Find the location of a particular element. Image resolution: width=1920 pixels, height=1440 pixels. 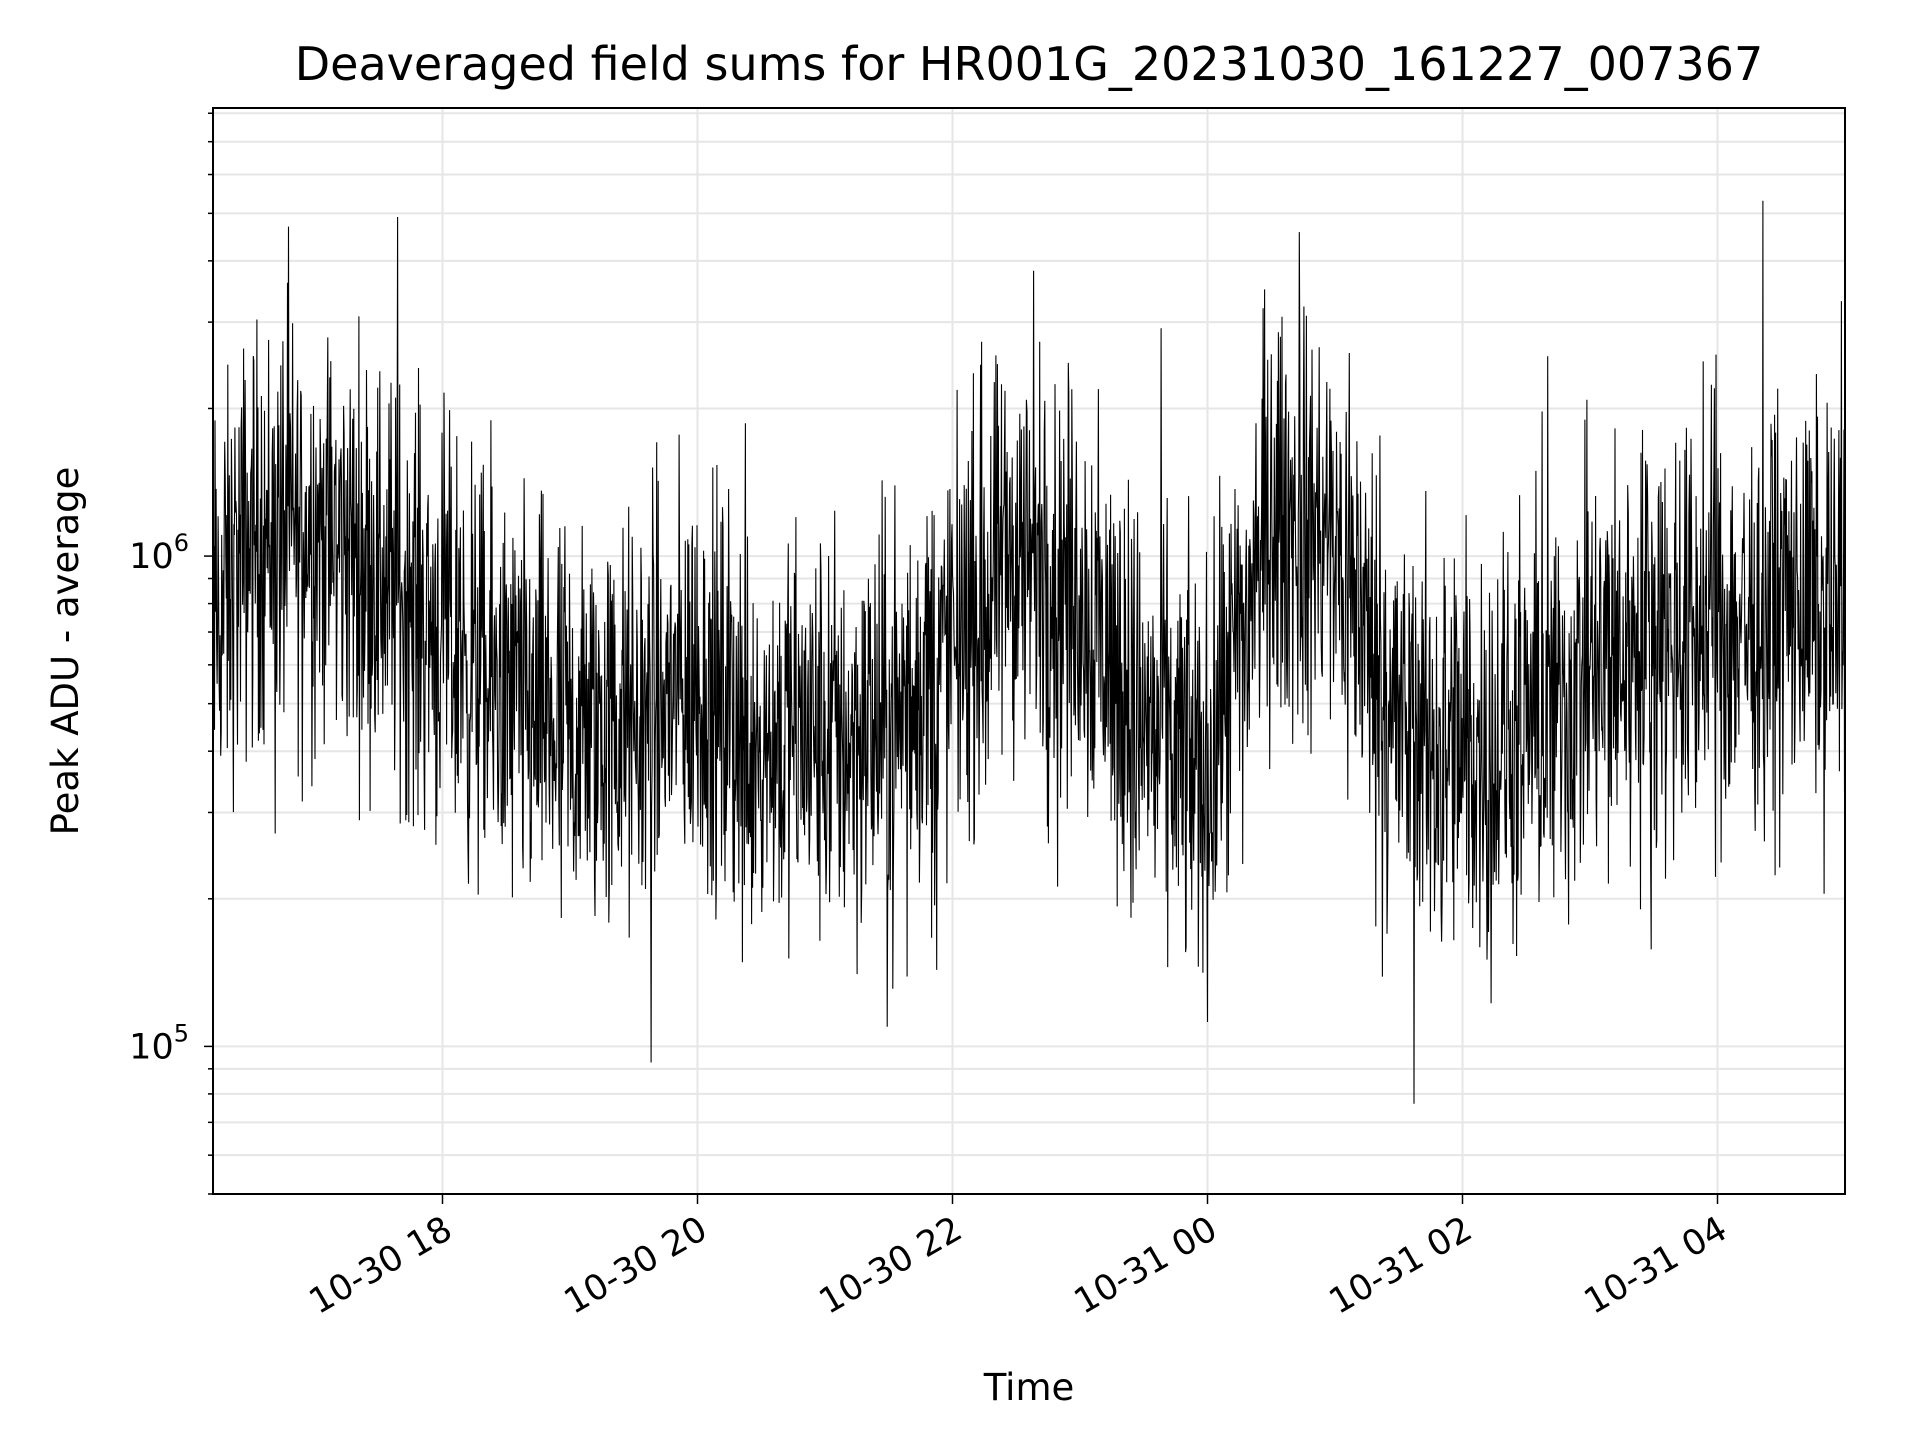

y-tick-label: 10⁶ is located at coordinates (159, 553).